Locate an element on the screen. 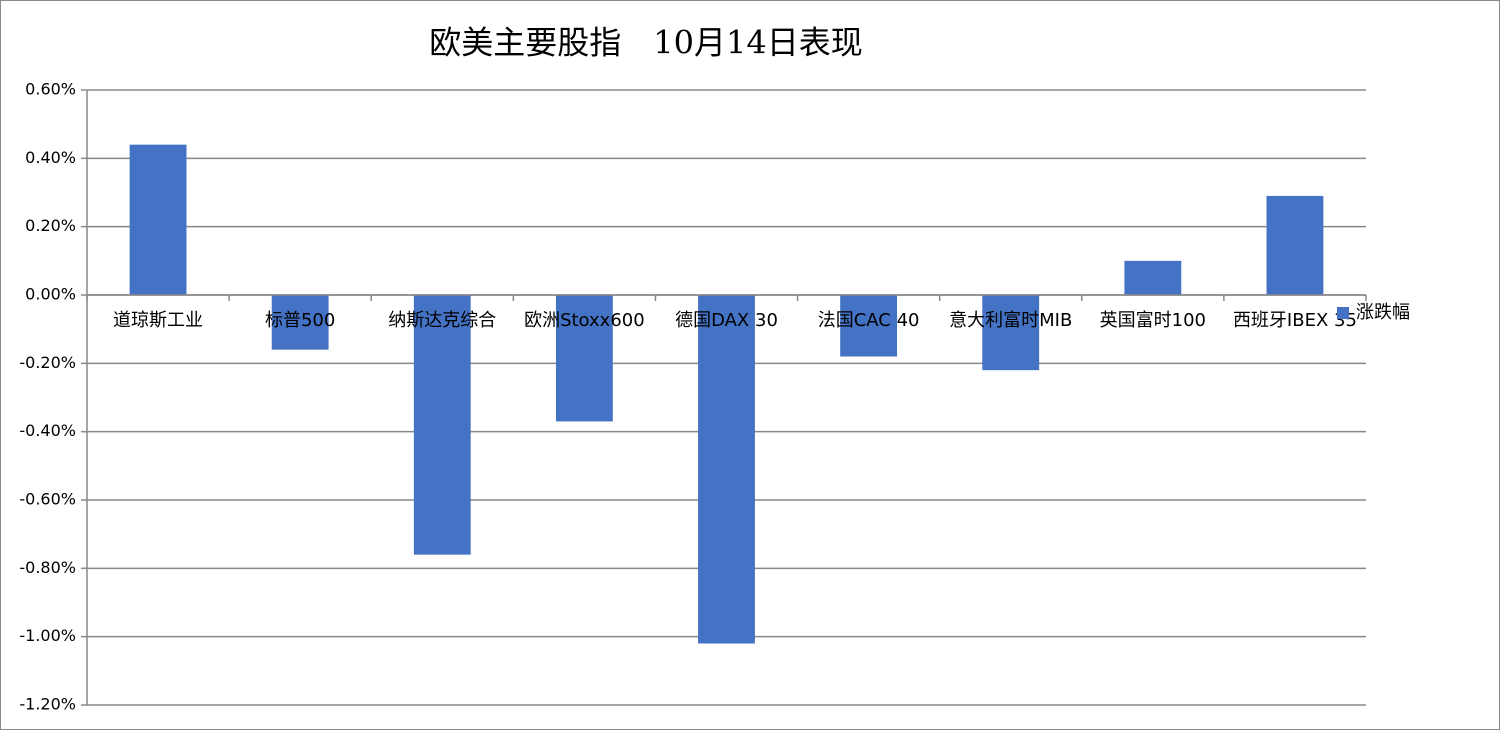 Image resolution: width=1500 pixels, height=731 pixels. y-tick-label: 0.00% is located at coordinates (50, 294).